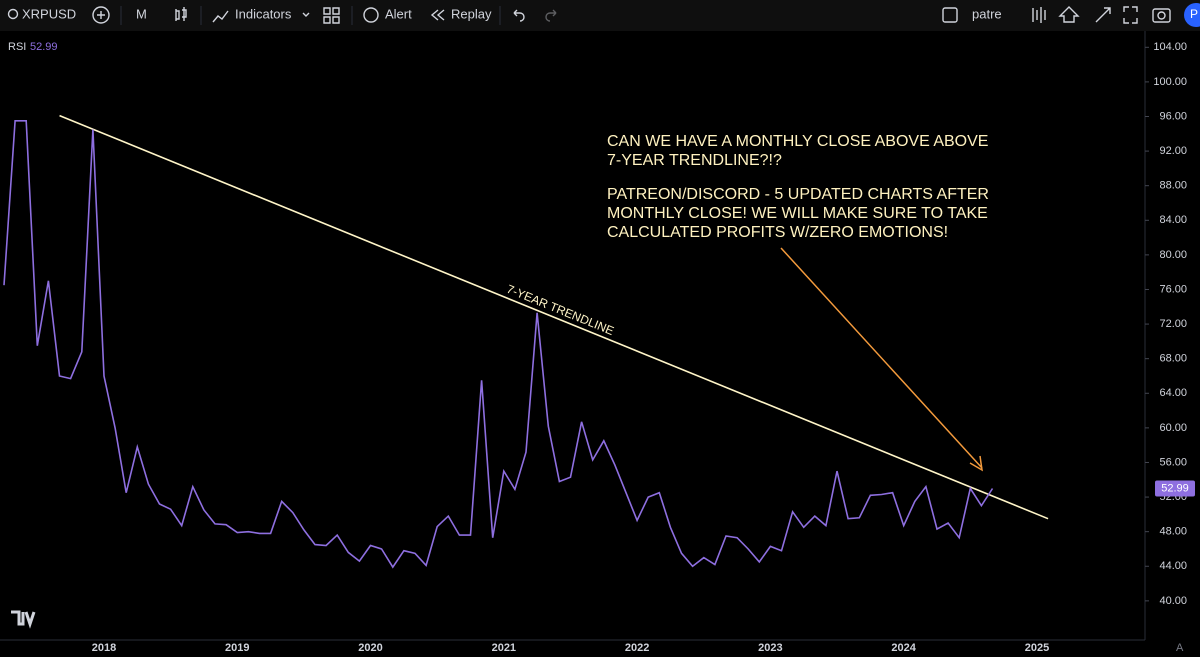  Describe the element at coordinates (1173, 151) in the screenshot. I see `y-tick-label: 92.00` at that location.